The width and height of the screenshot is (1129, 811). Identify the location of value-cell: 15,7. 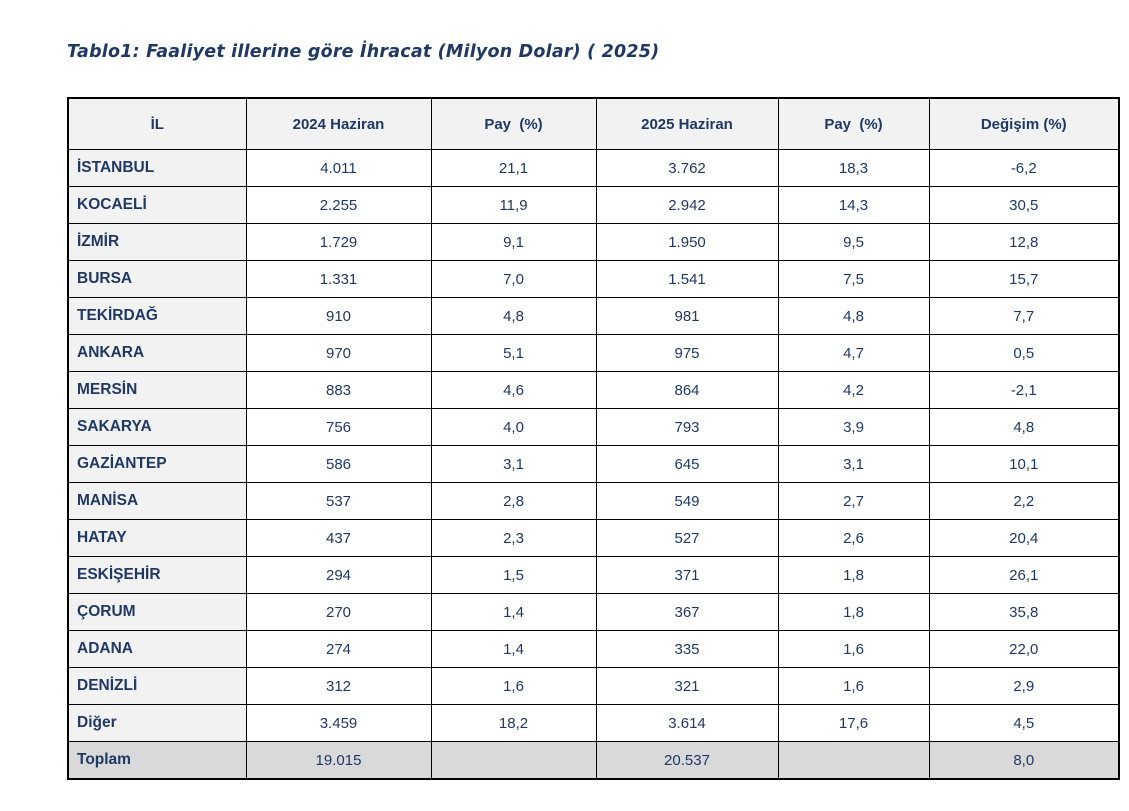
(1024, 279).